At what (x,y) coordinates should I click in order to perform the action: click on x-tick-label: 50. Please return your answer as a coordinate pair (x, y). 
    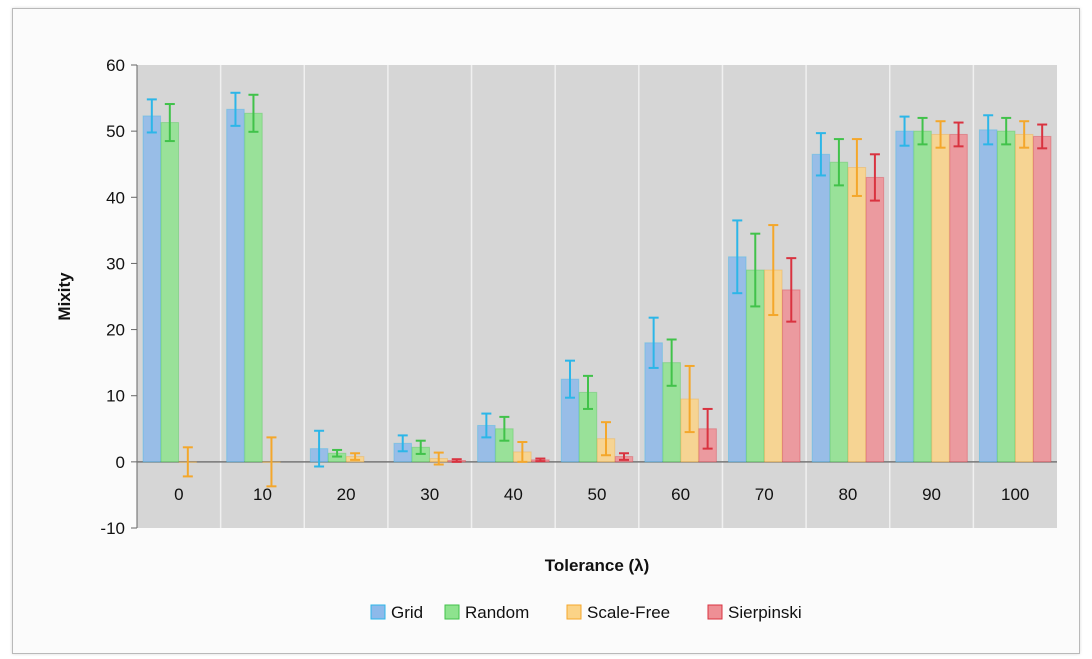
    Looking at the image, I should click on (597, 494).